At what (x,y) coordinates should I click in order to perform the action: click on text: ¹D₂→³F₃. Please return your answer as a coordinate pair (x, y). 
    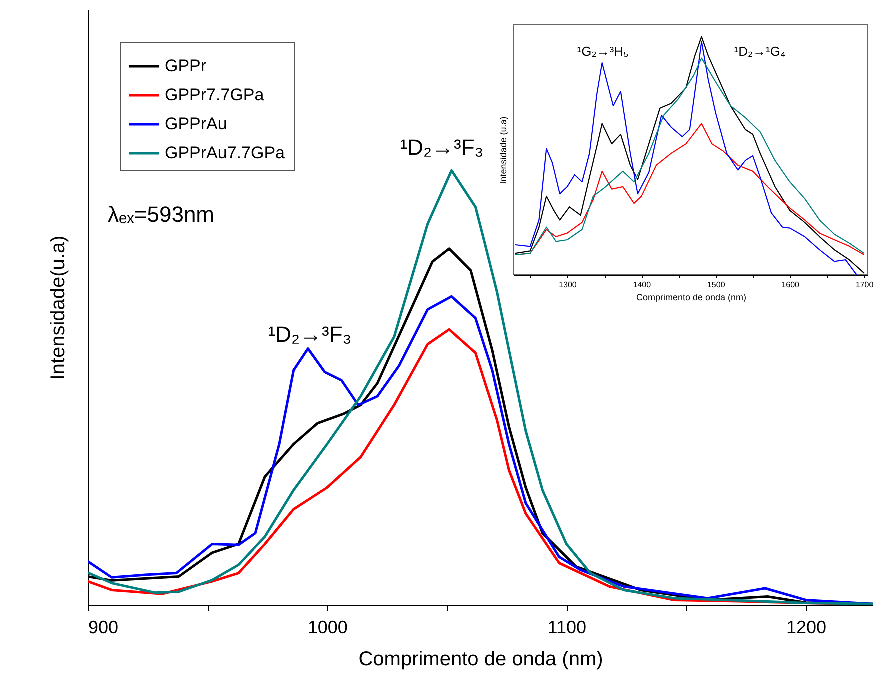
    Looking at the image, I should click on (442, 147).